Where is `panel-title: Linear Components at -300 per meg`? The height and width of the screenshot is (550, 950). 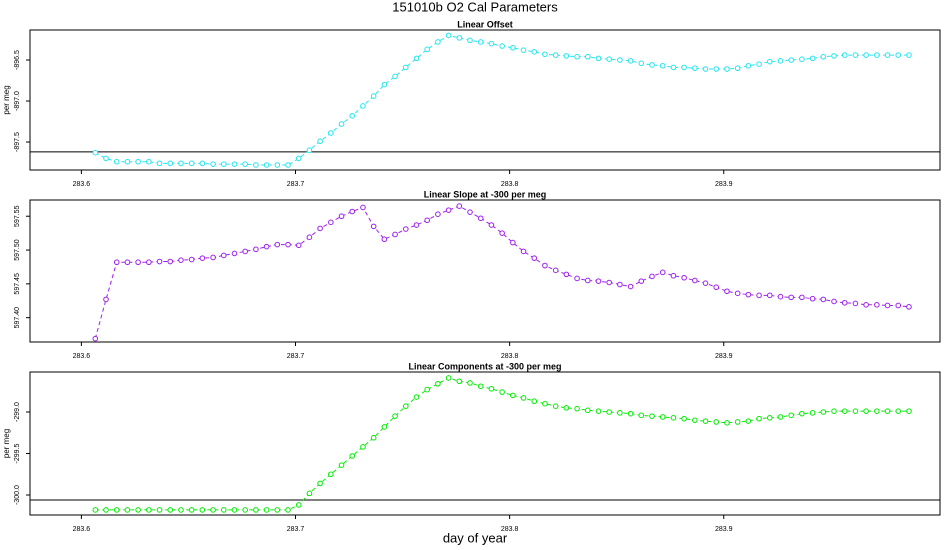
panel-title: Linear Components at -300 per meg is located at coordinates (484, 366).